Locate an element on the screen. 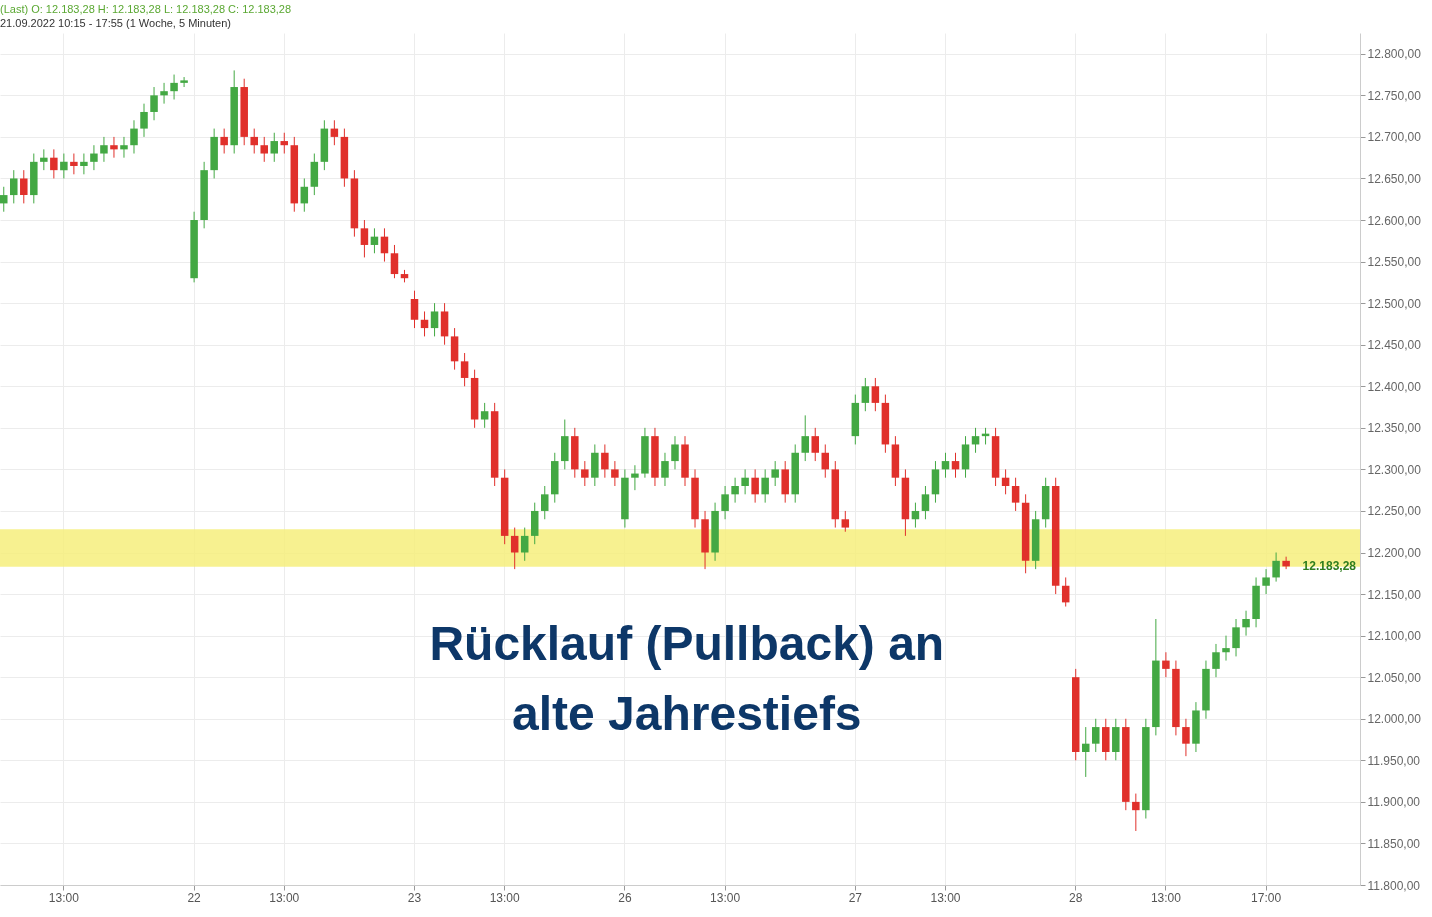 This screenshot has width=1432, height=917. x-tick-label: 23 is located at coordinates (414, 897).